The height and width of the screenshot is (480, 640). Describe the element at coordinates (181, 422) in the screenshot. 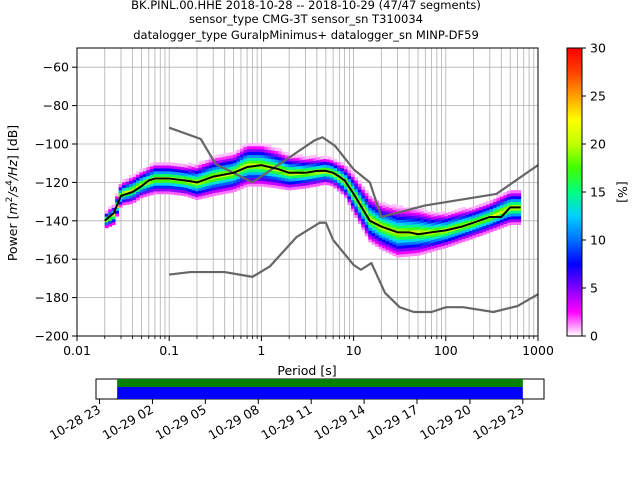

I see `timeline-tick-label: 10-29 05` at that location.